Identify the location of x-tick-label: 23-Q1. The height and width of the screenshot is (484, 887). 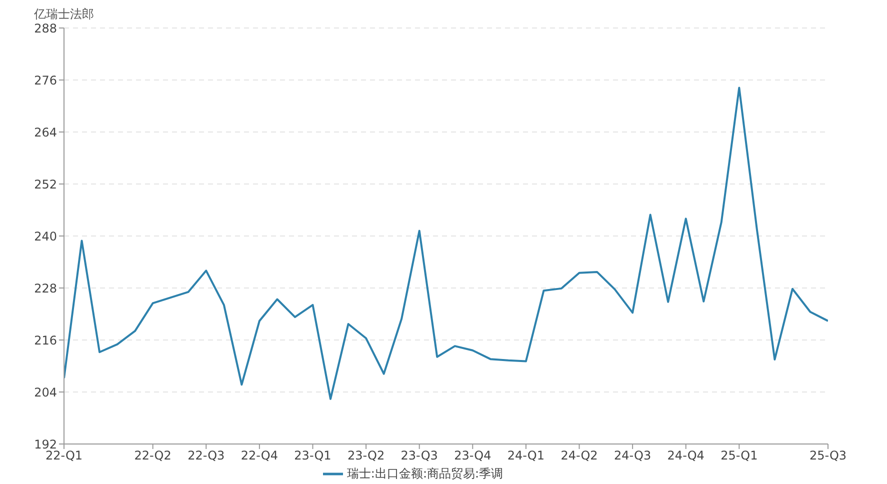
(313, 455).